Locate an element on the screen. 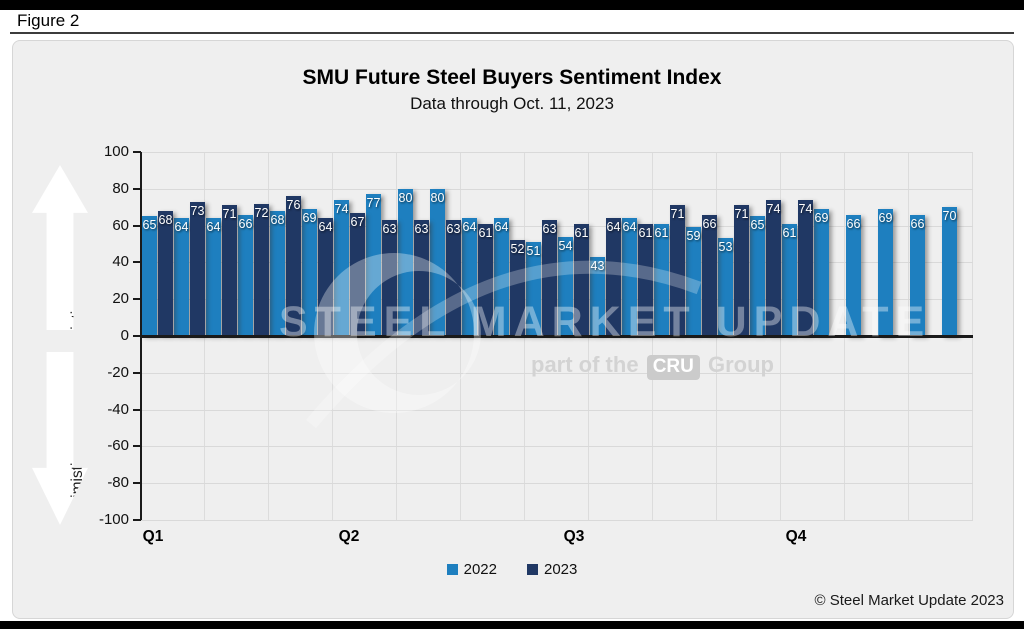 The width and height of the screenshot is (1024, 629). zero-axis-line is located at coordinates (557, 336).